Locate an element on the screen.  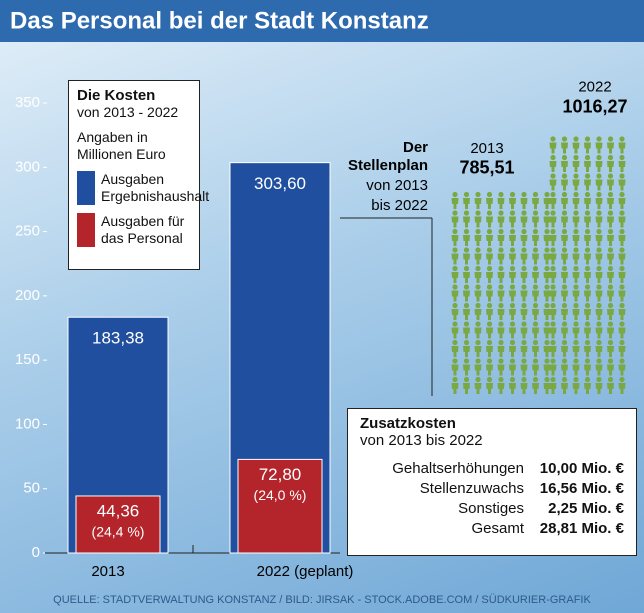
table-title: Zusatzkosten is located at coordinates (408, 423).